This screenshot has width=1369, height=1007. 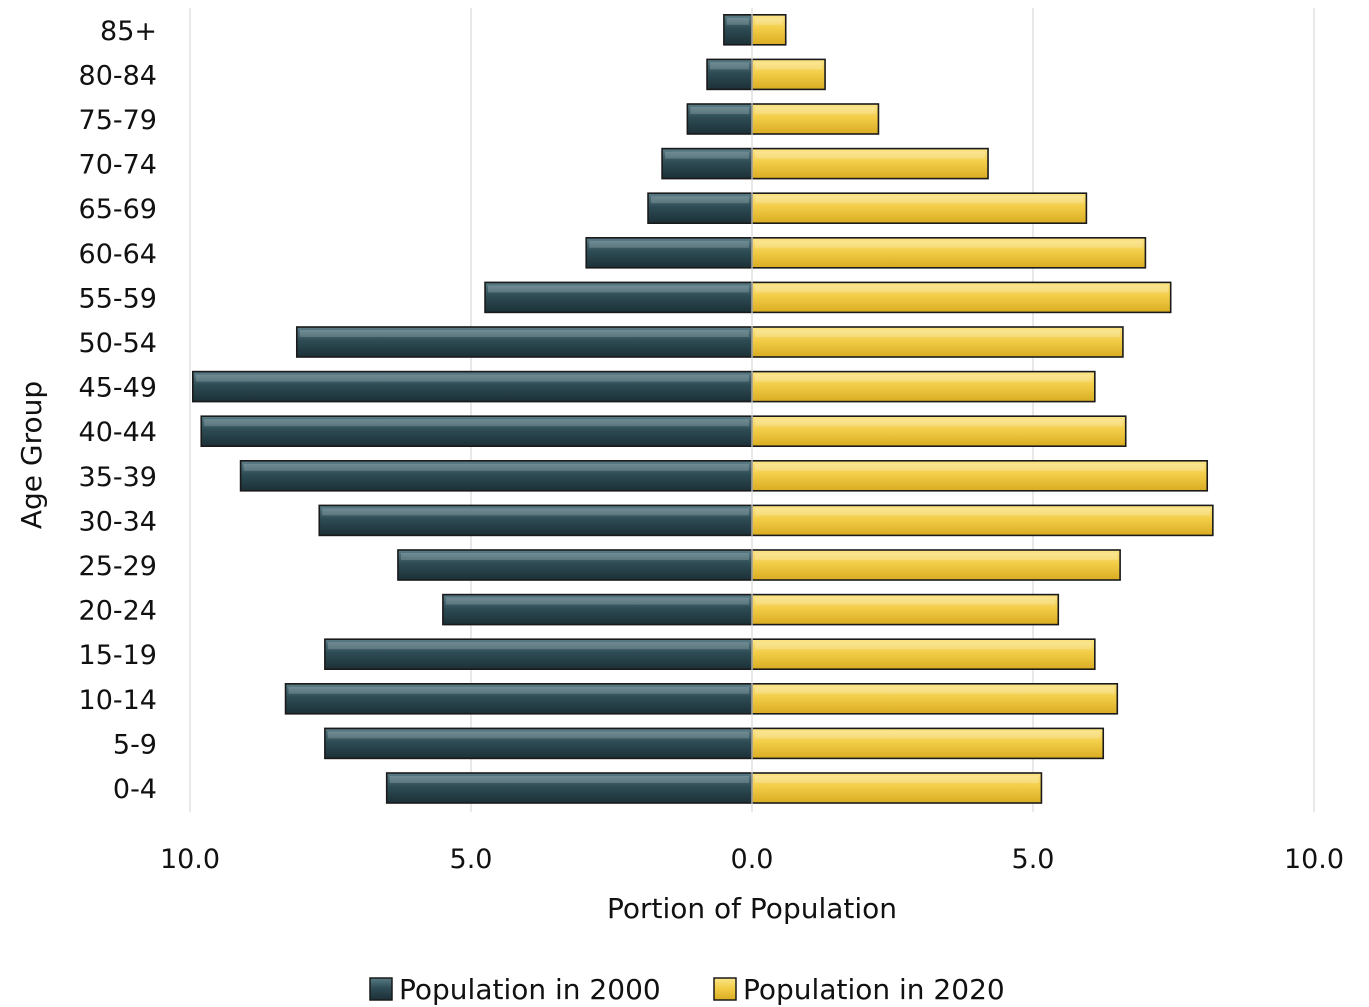 I want to click on y-tick-label: 65-69, so click(x=118, y=209).